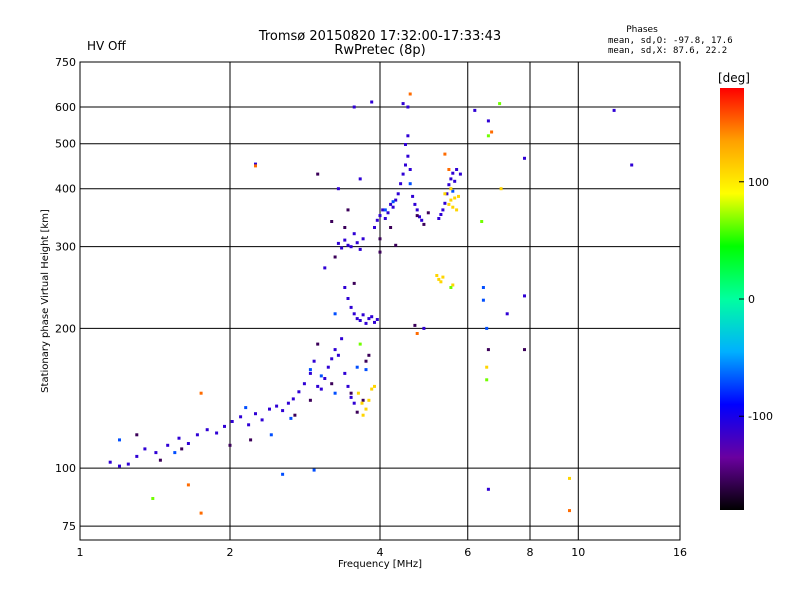 This screenshot has width=800, height=600. What do you see at coordinates (230, 552) in the screenshot?
I see `x-tick-label: 2` at bounding box center [230, 552].